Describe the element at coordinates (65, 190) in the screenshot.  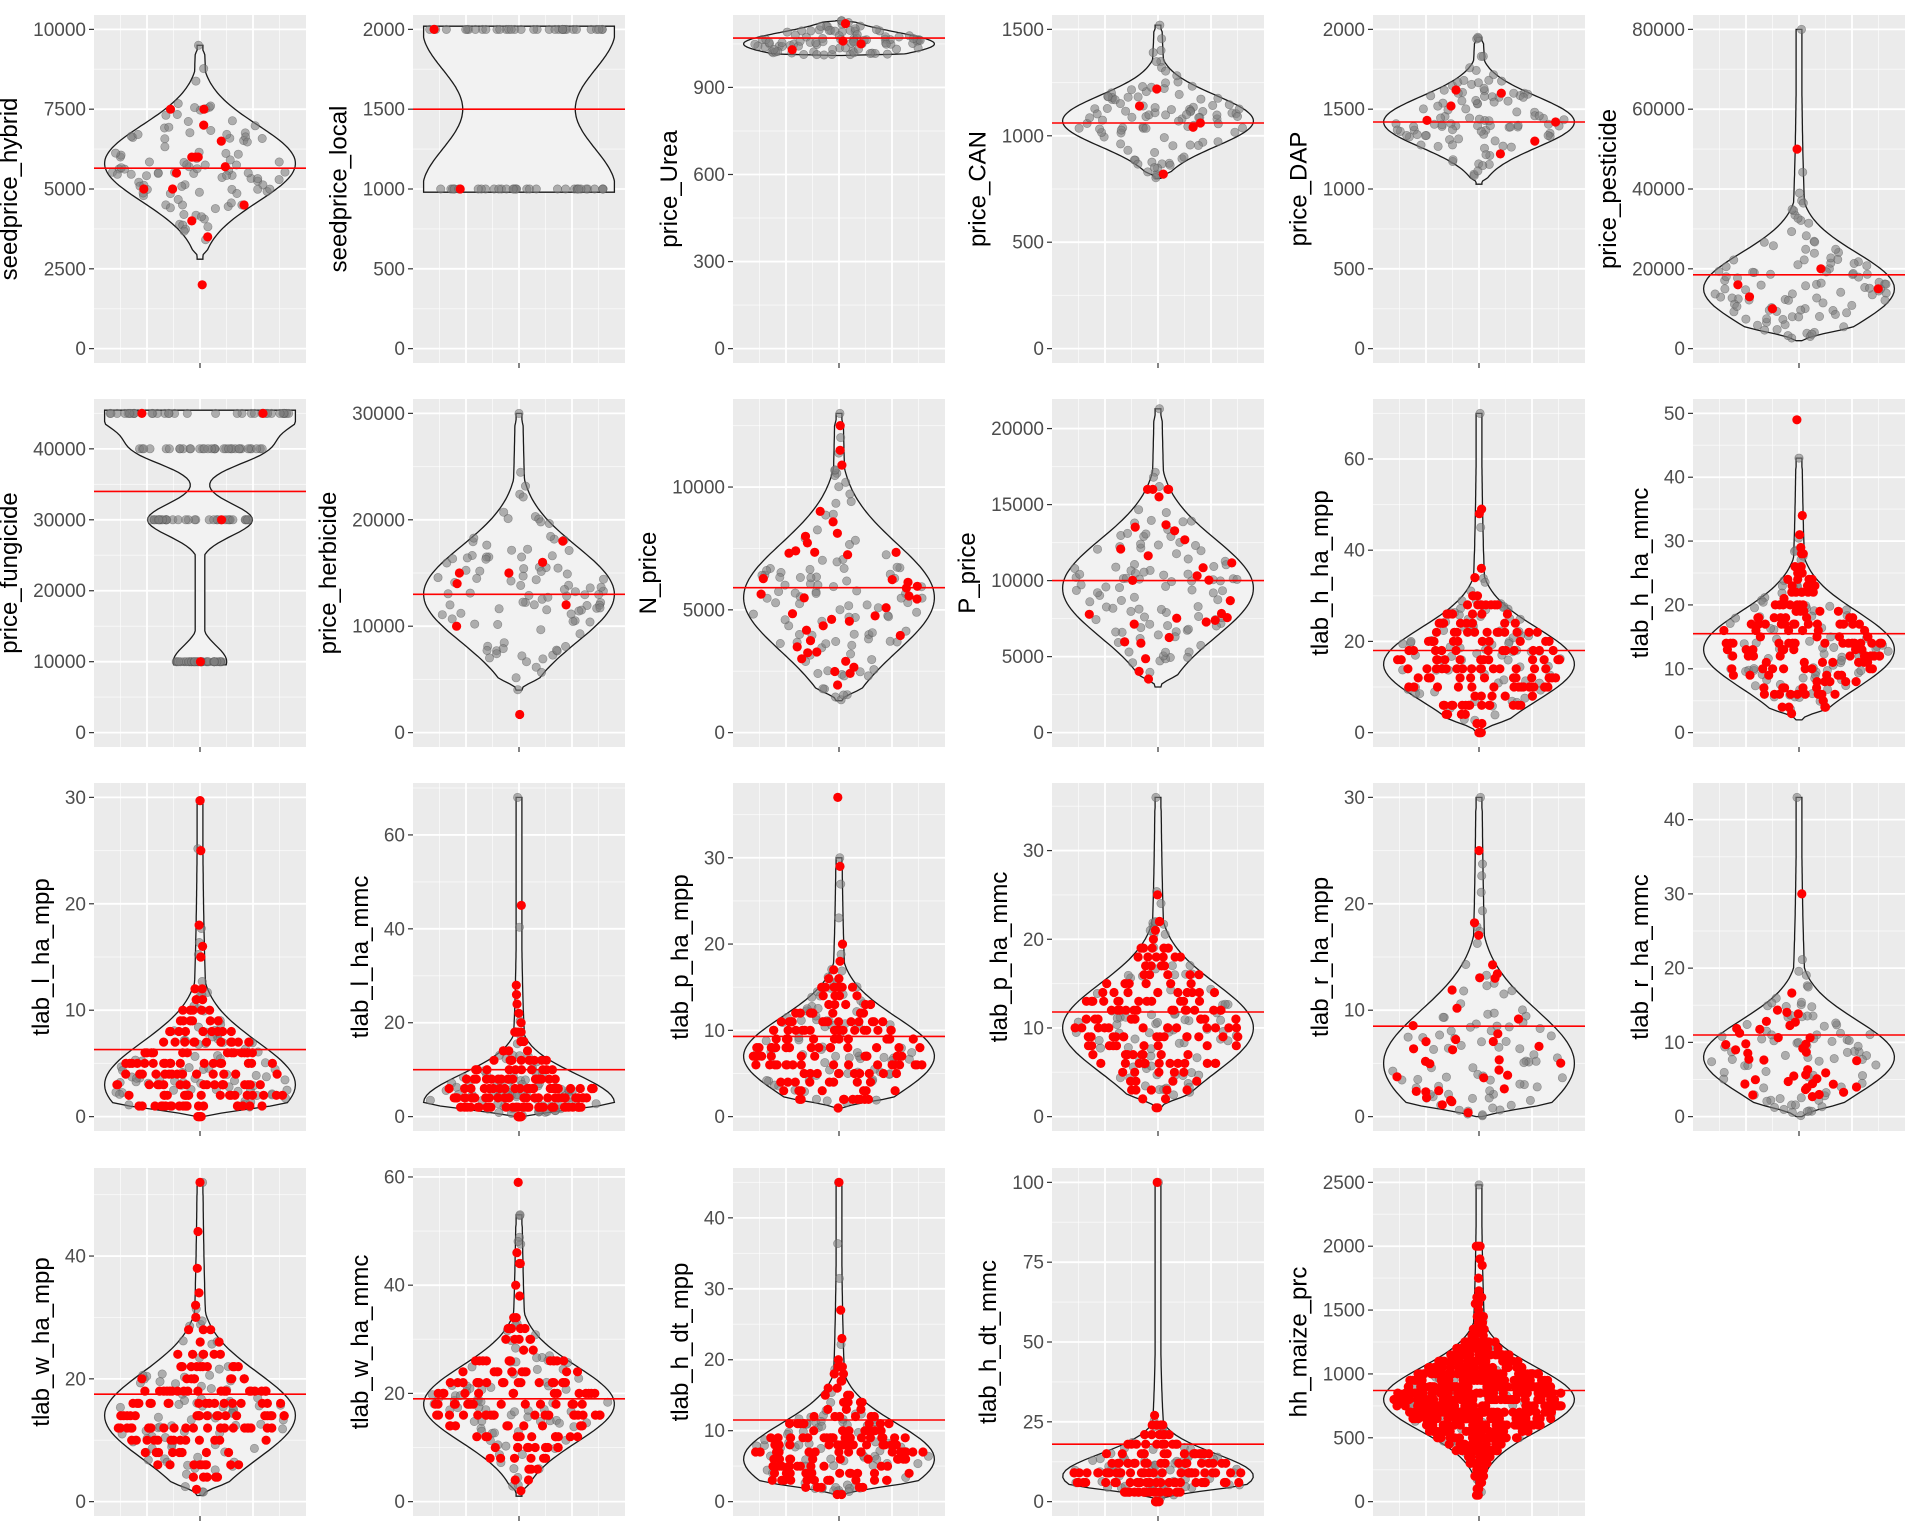
I see `y-tick-label: 5000` at that location.